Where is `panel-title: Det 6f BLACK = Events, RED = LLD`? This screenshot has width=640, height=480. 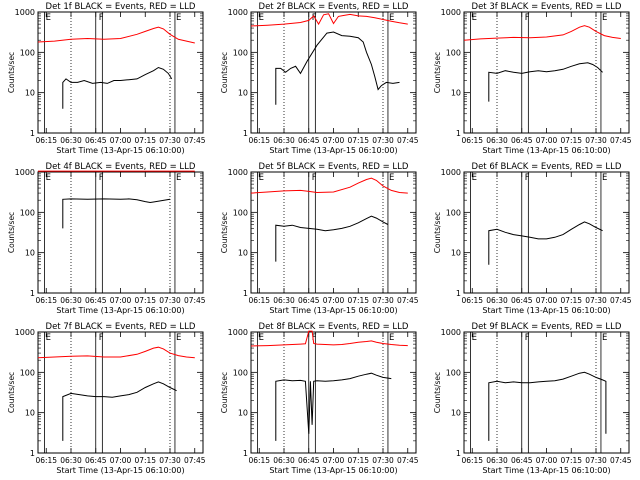
panel-title: Det 6f BLACK = Events, RED = LLD is located at coordinates (547, 167).